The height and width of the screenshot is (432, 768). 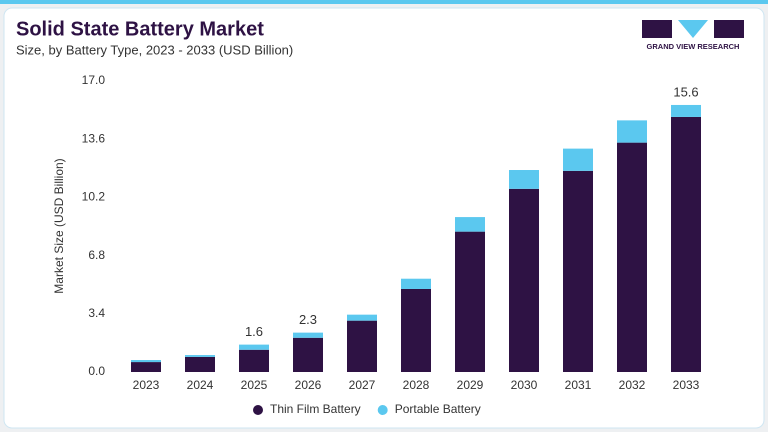 What do you see at coordinates (315, 409) in the screenshot?
I see `legend-label: Thin Film Battery` at bounding box center [315, 409].